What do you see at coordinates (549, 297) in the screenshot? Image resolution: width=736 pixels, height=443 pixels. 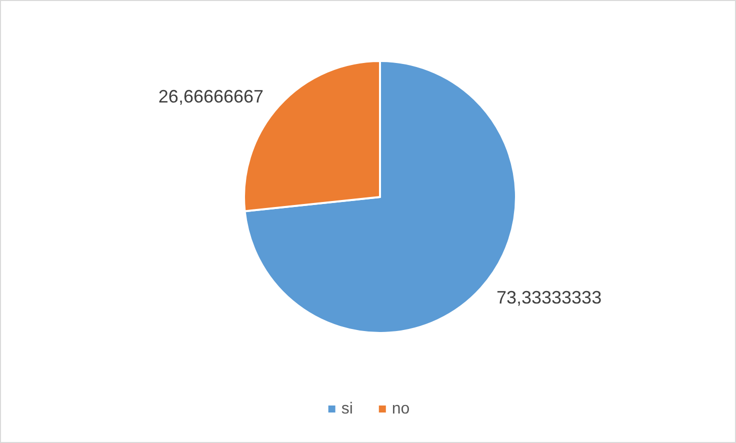 I see `data-label: 73,33333333` at bounding box center [549, 297].